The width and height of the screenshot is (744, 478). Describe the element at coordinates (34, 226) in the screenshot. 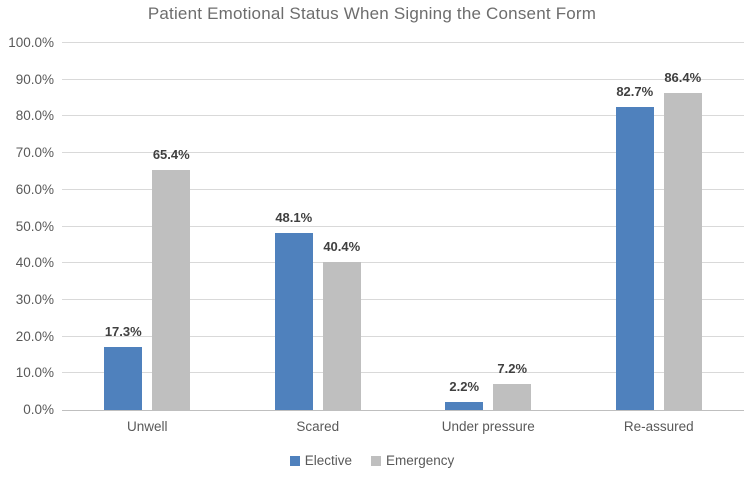

I see `y-tick-label: 50.0%` at that location.